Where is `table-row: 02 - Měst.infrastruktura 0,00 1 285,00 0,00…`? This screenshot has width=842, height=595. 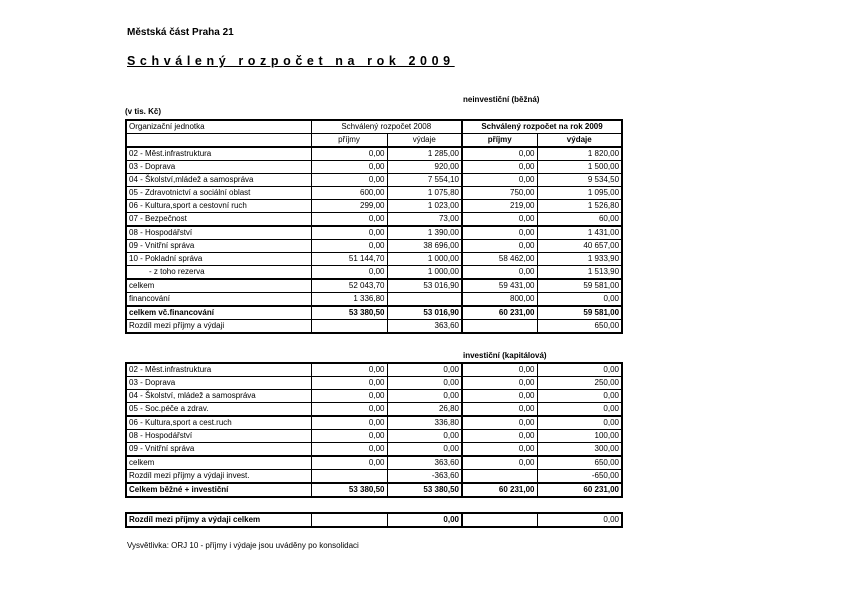
table-row: 02 - Měst.infrastruktura 0,00 1 285,00 0,00… is located at coordinates (374, 153).